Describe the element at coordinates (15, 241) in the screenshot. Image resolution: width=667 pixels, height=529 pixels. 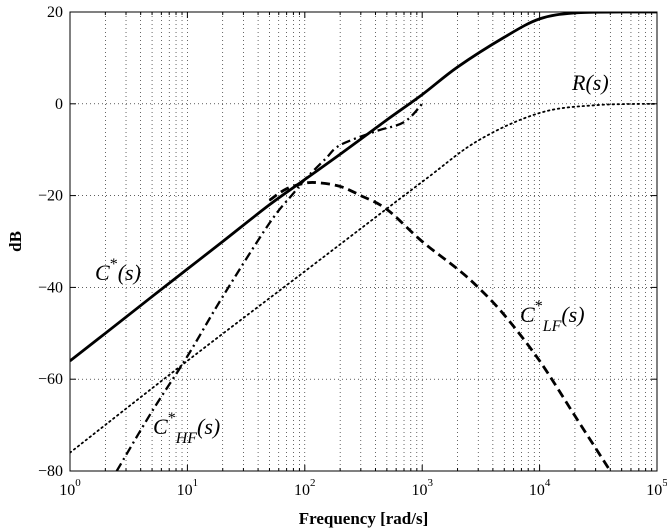
I see `y-axis-label: dB` at that location.